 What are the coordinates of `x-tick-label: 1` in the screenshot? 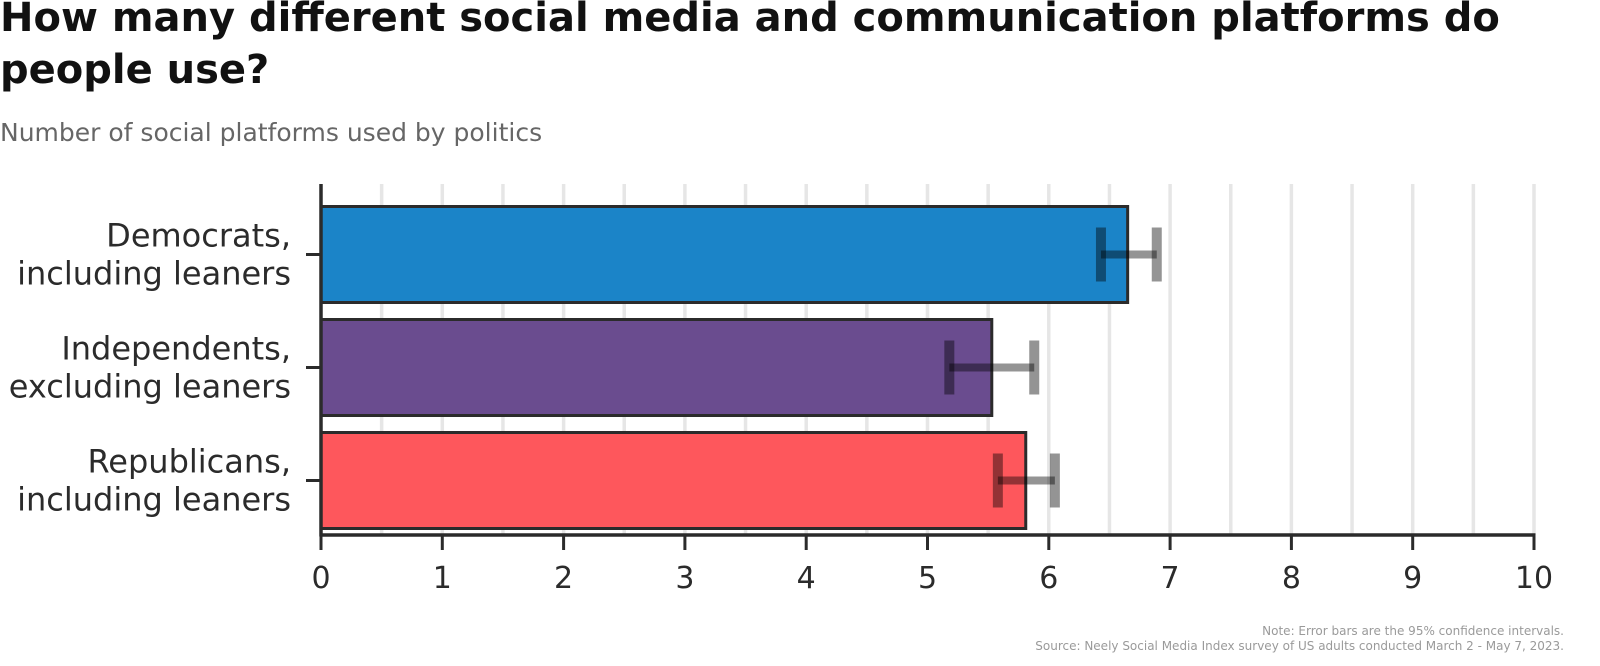 It's located at (442, 578).